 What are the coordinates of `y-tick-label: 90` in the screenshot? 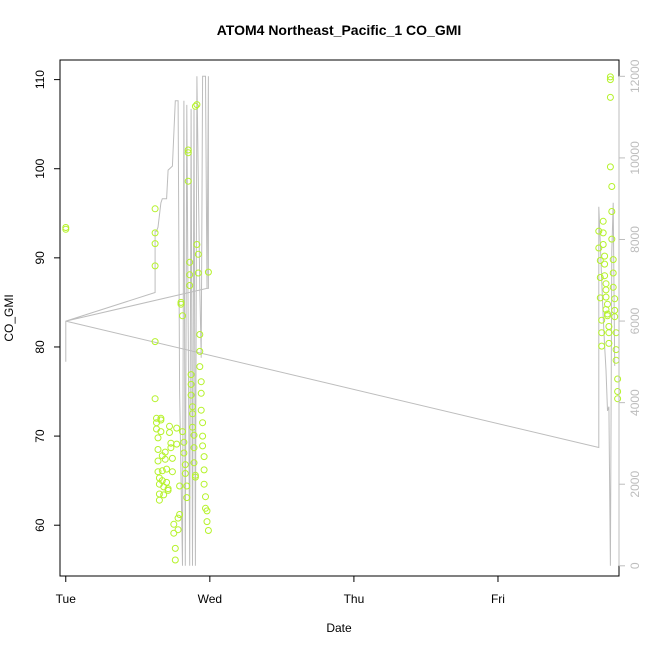 It's located at (40, 258).